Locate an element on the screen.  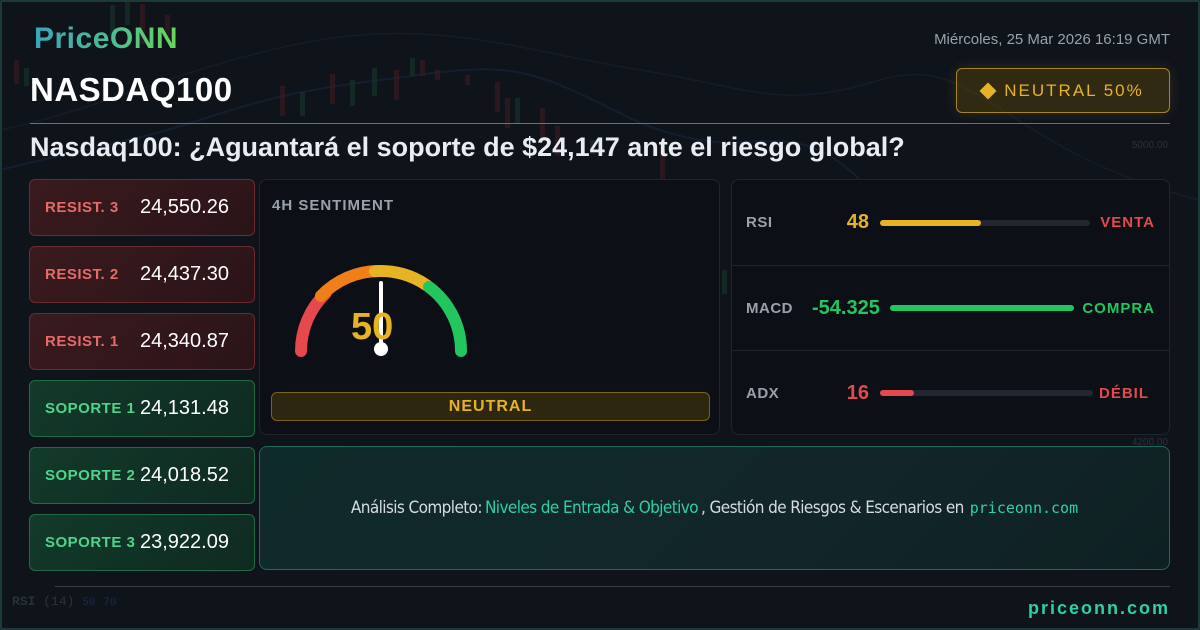
indicator-signal: DÉBIL is located at coordinates (1124, 393).